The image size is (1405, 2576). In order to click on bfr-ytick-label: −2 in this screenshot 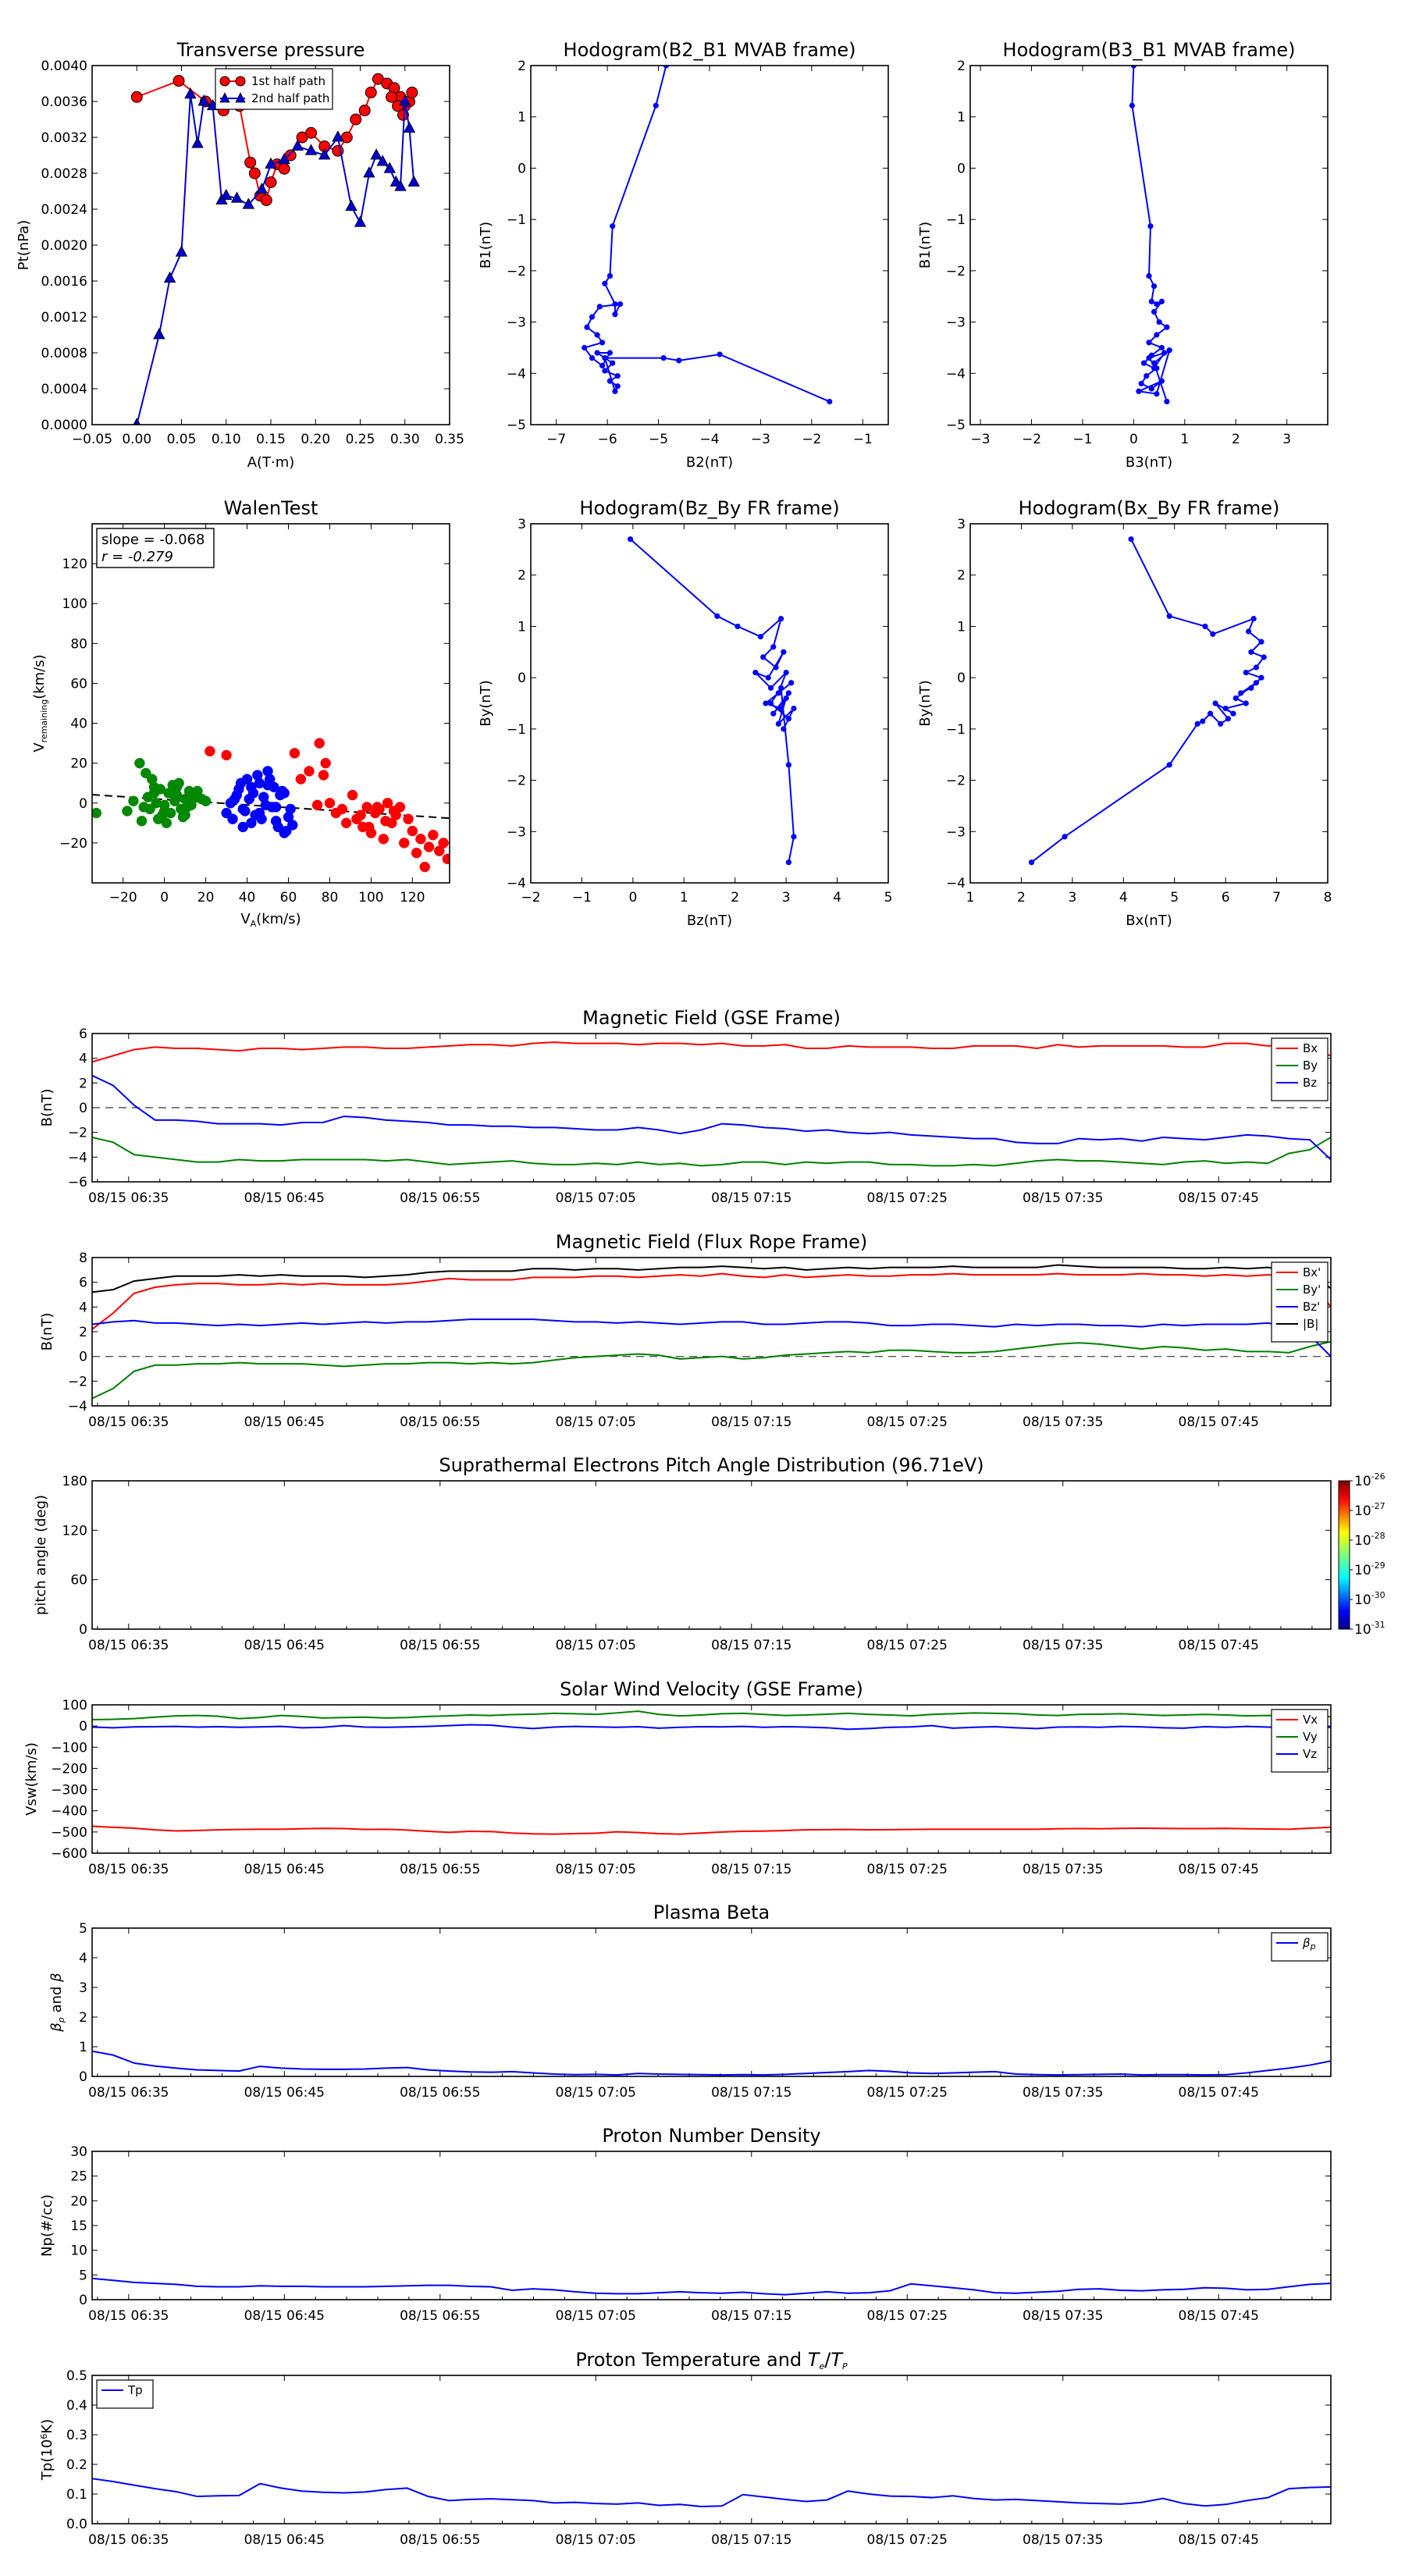, I will do `click(77, 1381)`.